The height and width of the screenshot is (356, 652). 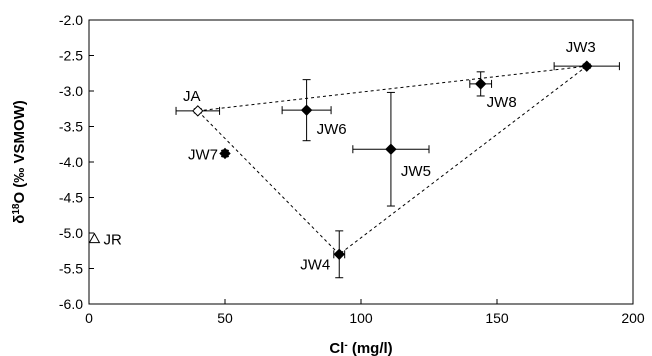 I want to click on y-tick-label: -4.0, so click(x=71, y=162).